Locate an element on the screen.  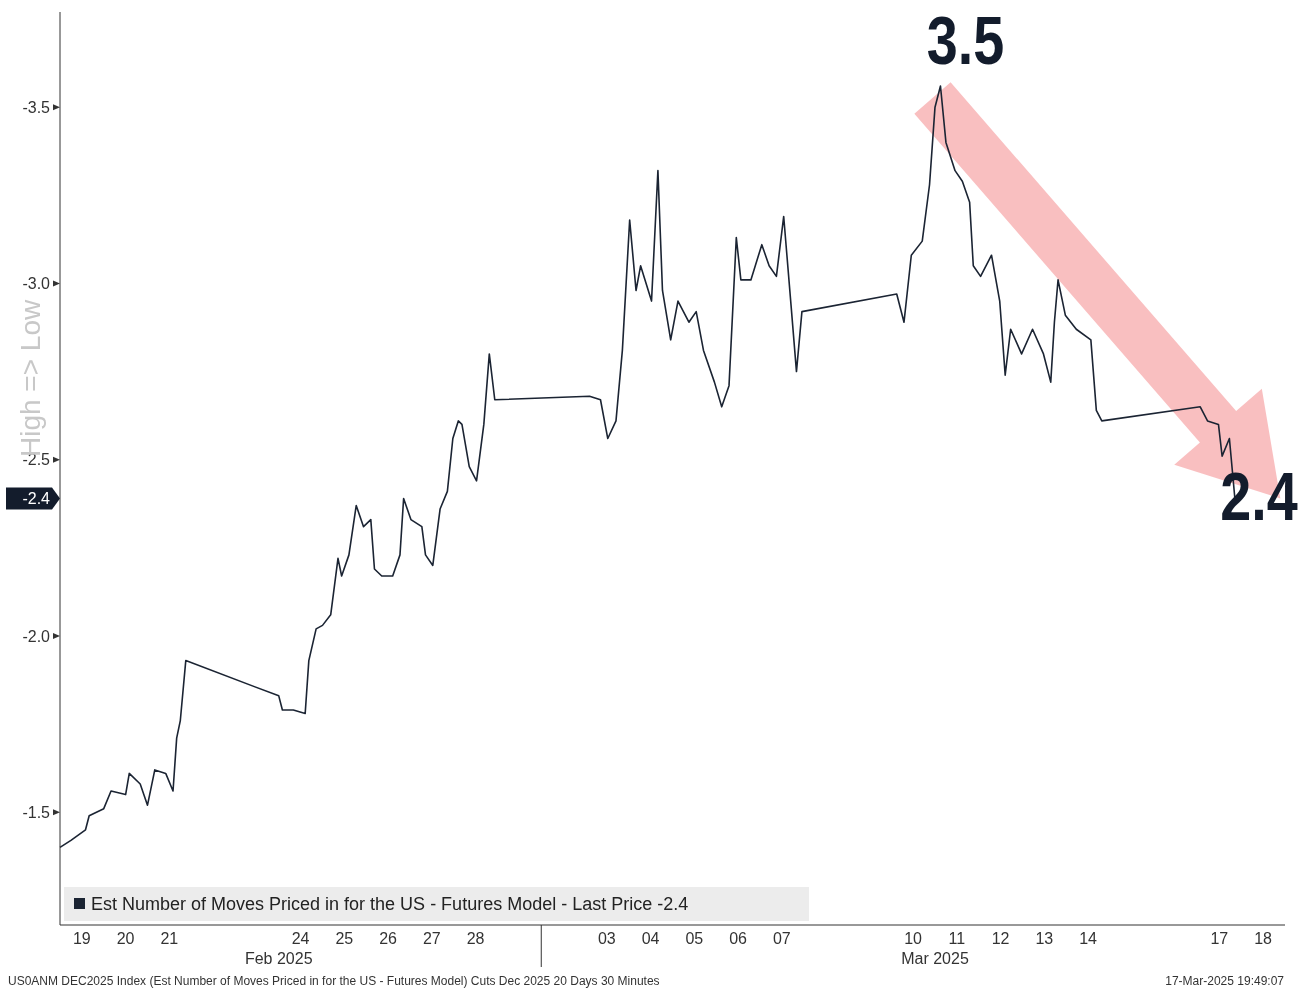
x-tick-label: 12 is located at coordinates (1000, 938).